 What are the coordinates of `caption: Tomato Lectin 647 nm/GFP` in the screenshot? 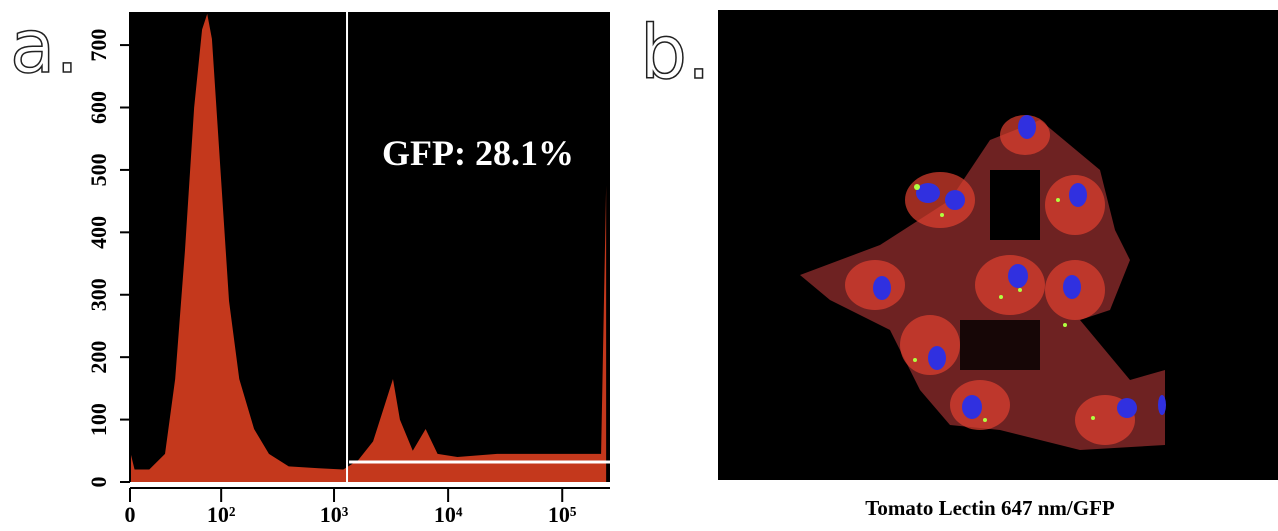 It's located at (990, 508).